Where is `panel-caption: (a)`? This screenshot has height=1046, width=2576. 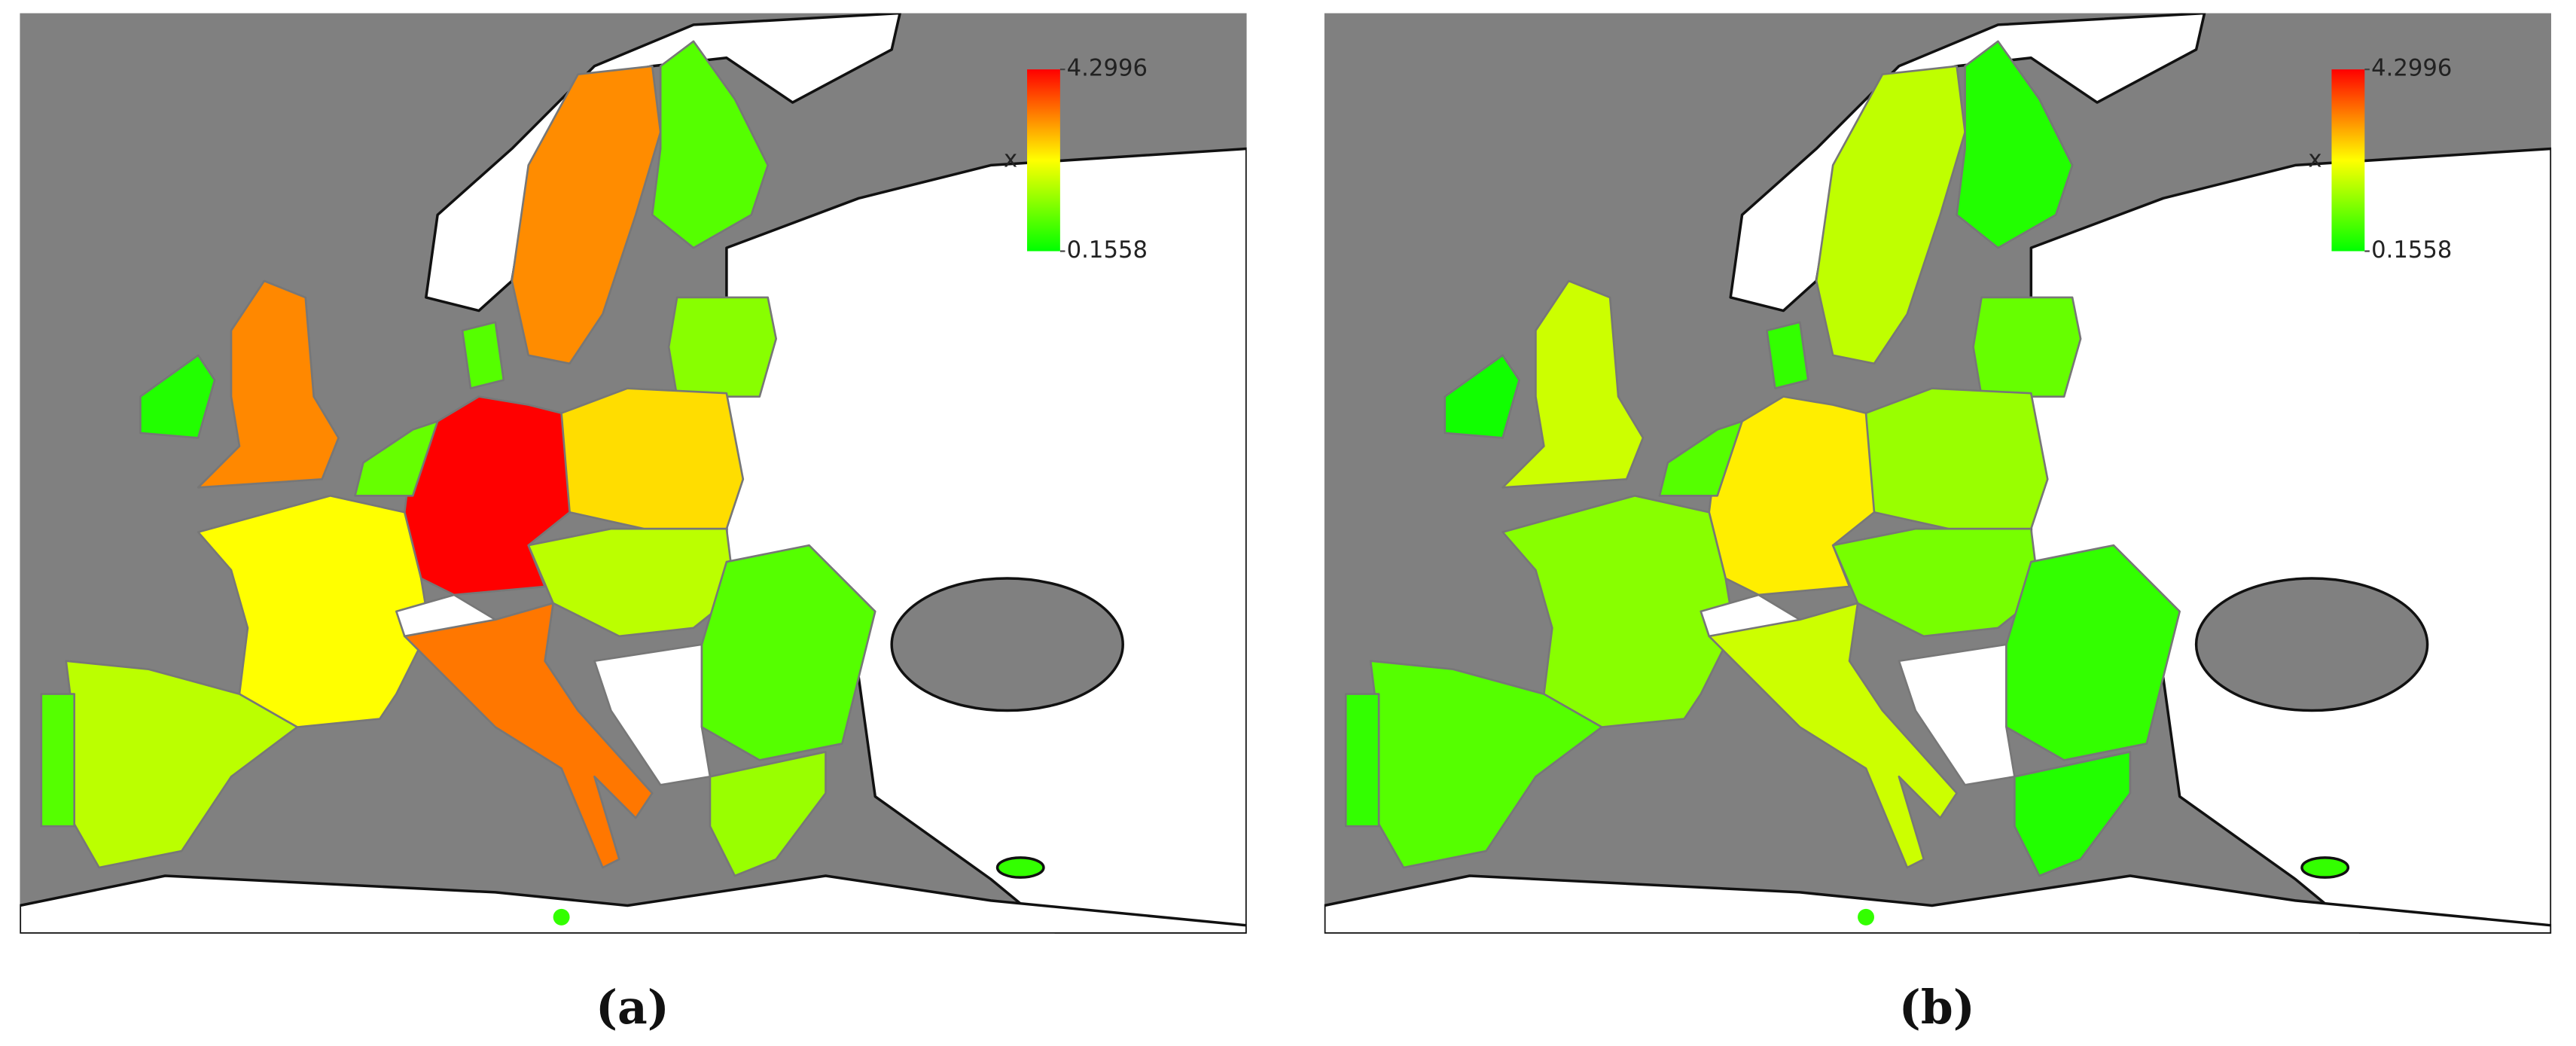
panel-caption: (a) is located at coordinates (632, 1007).